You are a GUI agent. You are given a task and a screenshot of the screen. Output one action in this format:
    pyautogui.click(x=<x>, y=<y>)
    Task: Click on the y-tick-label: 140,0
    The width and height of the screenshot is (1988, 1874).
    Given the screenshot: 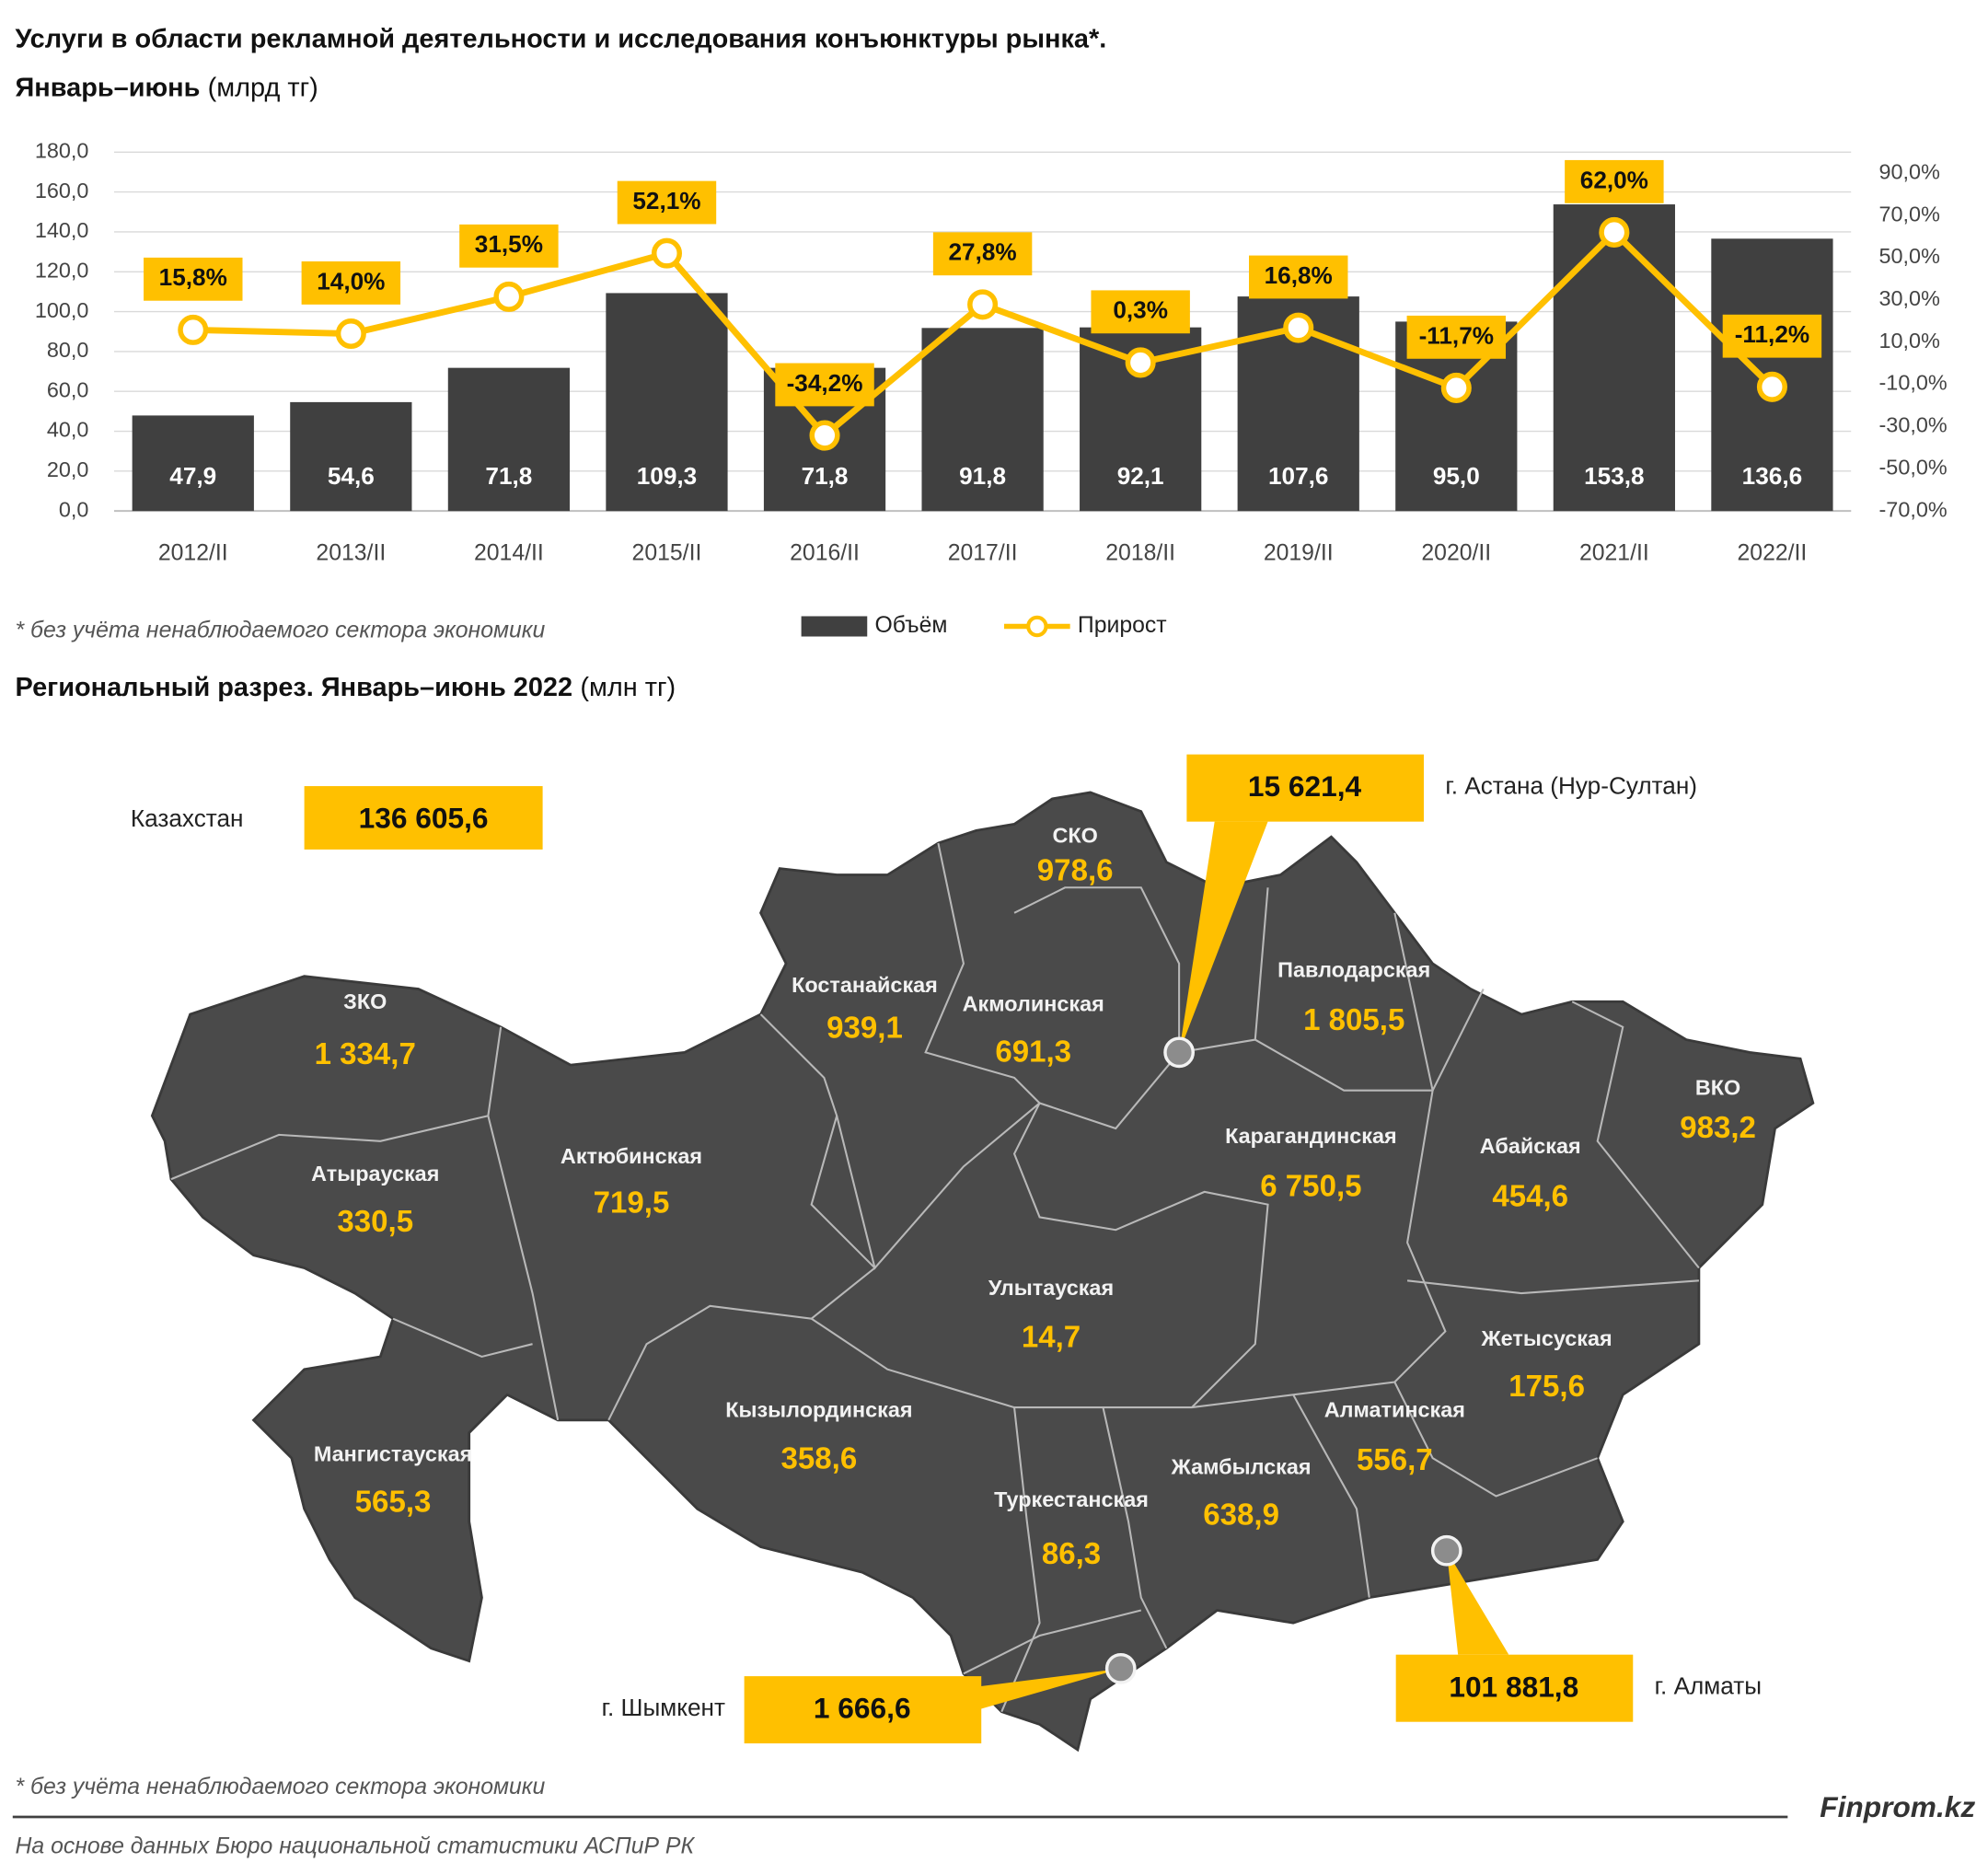 What is the action you would take?
    pyautogui.click(x=62, y=230)
    